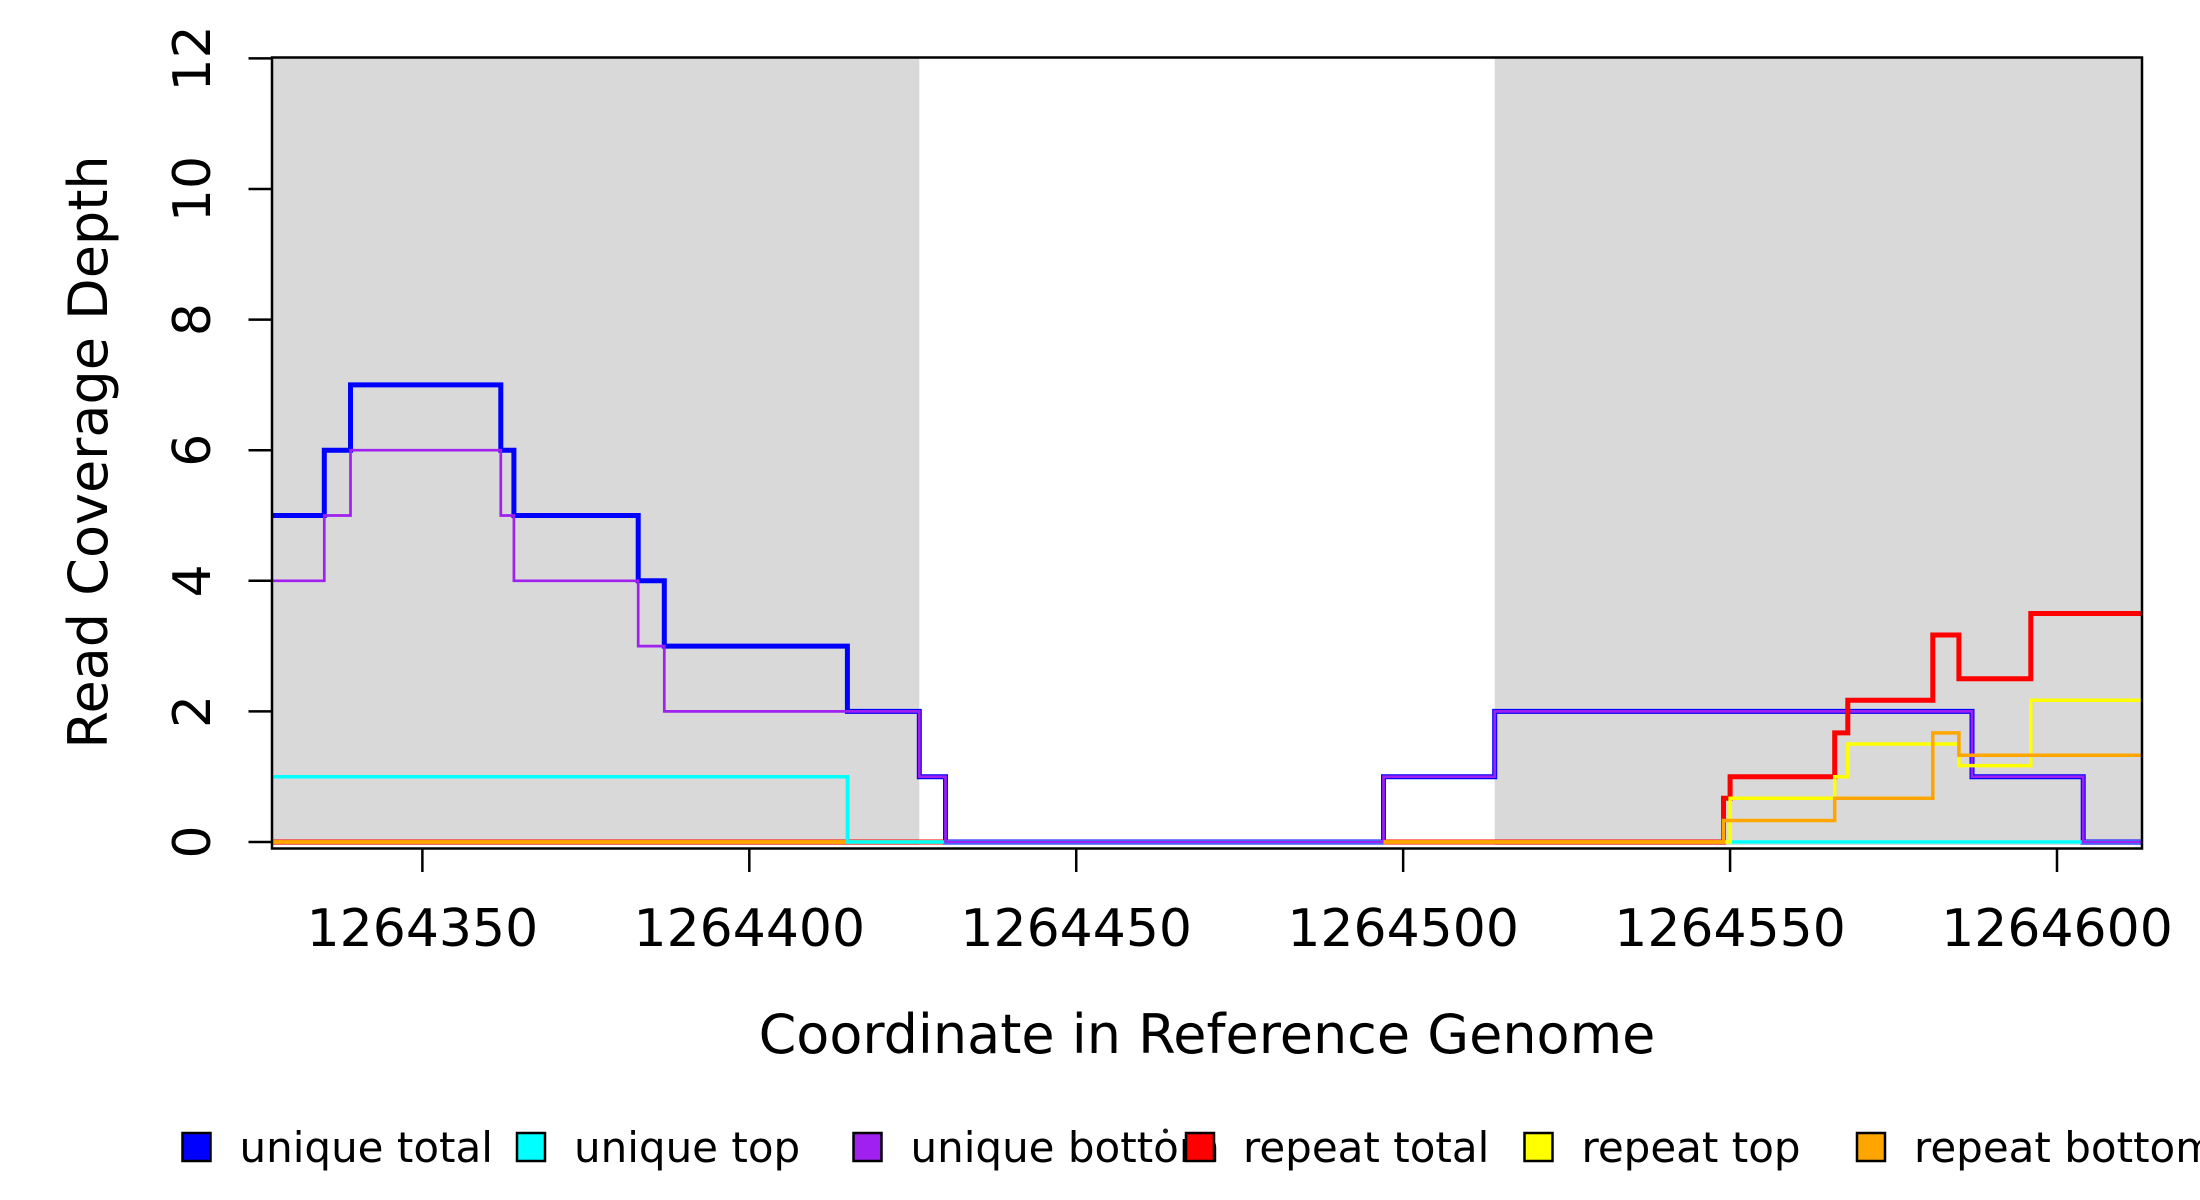 The width and height of the screenshot is (2200, 1200). What do you see at coordinates (687, 1147) in the screenshot?
I see `legend-label-unique-top: unique top` at bounding box center [687, 1147].